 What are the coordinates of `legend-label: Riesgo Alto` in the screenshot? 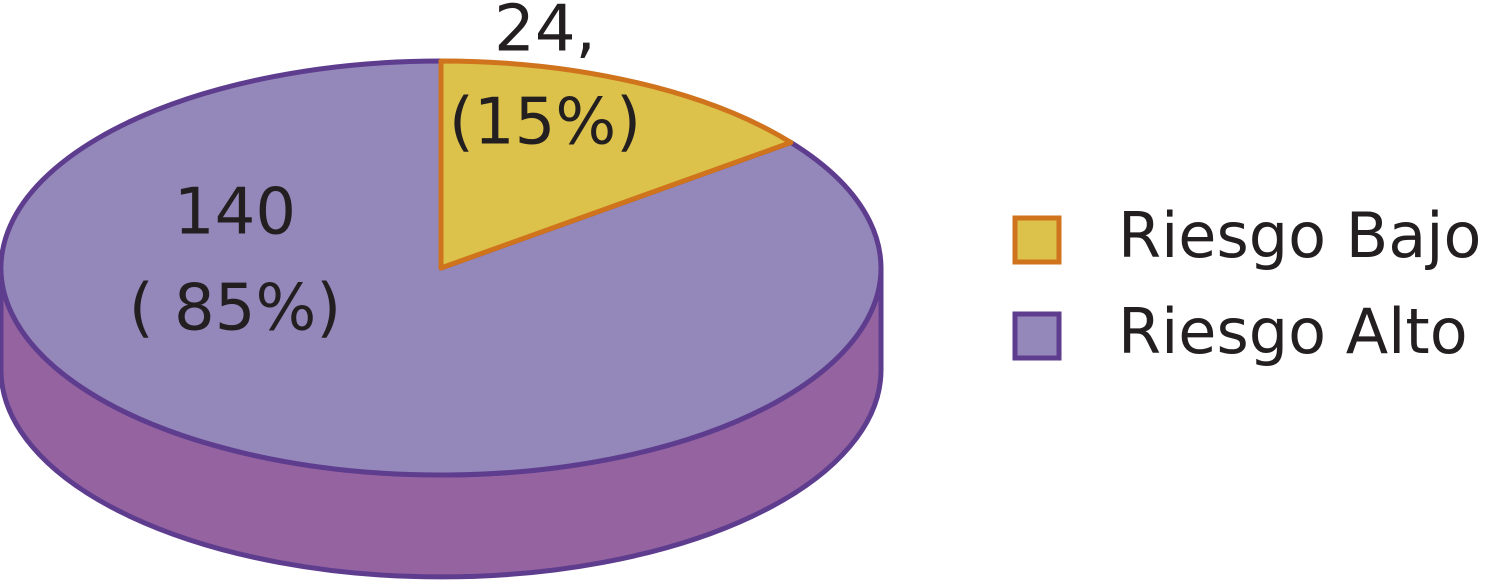 It's located at (1293, 331).